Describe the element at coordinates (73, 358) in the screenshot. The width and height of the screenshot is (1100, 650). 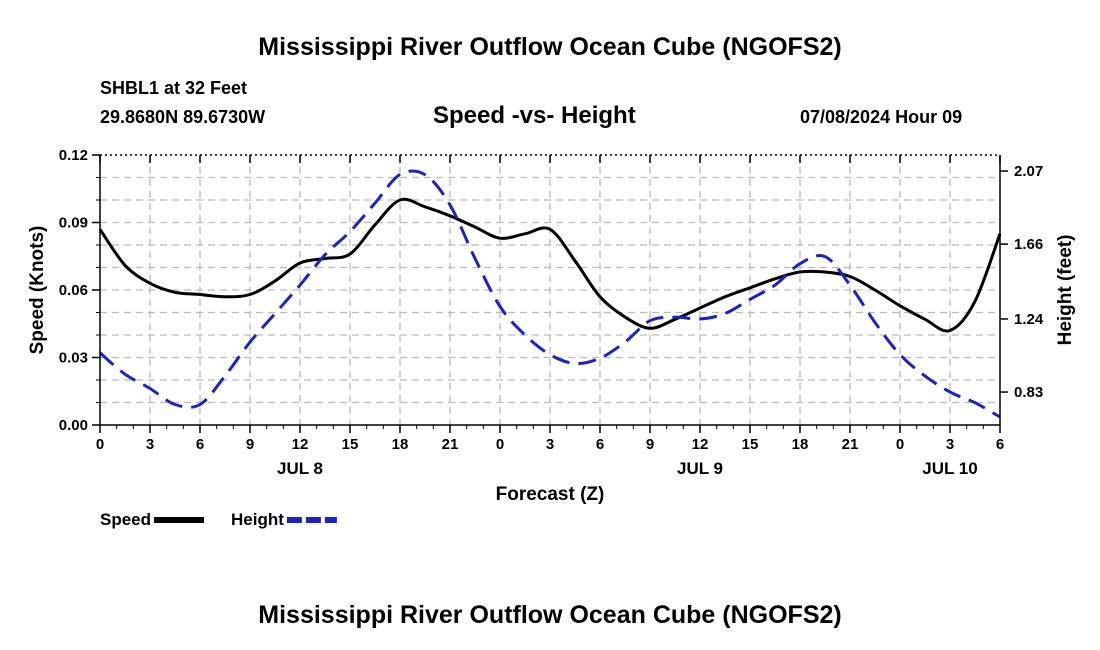
I see `y-left-tick-label: 0.03` at that location.